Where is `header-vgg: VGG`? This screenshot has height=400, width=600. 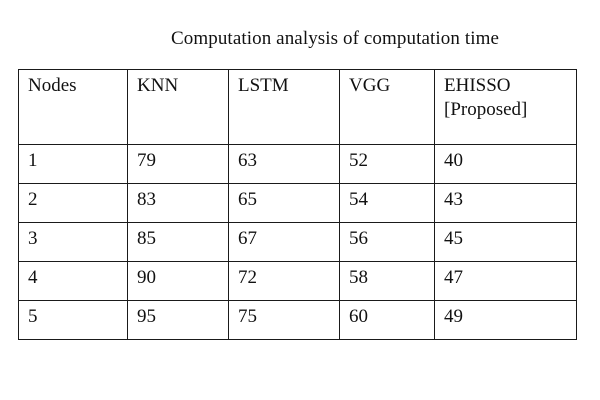
header-vgg: VGG is located at coordinates (387, 107).